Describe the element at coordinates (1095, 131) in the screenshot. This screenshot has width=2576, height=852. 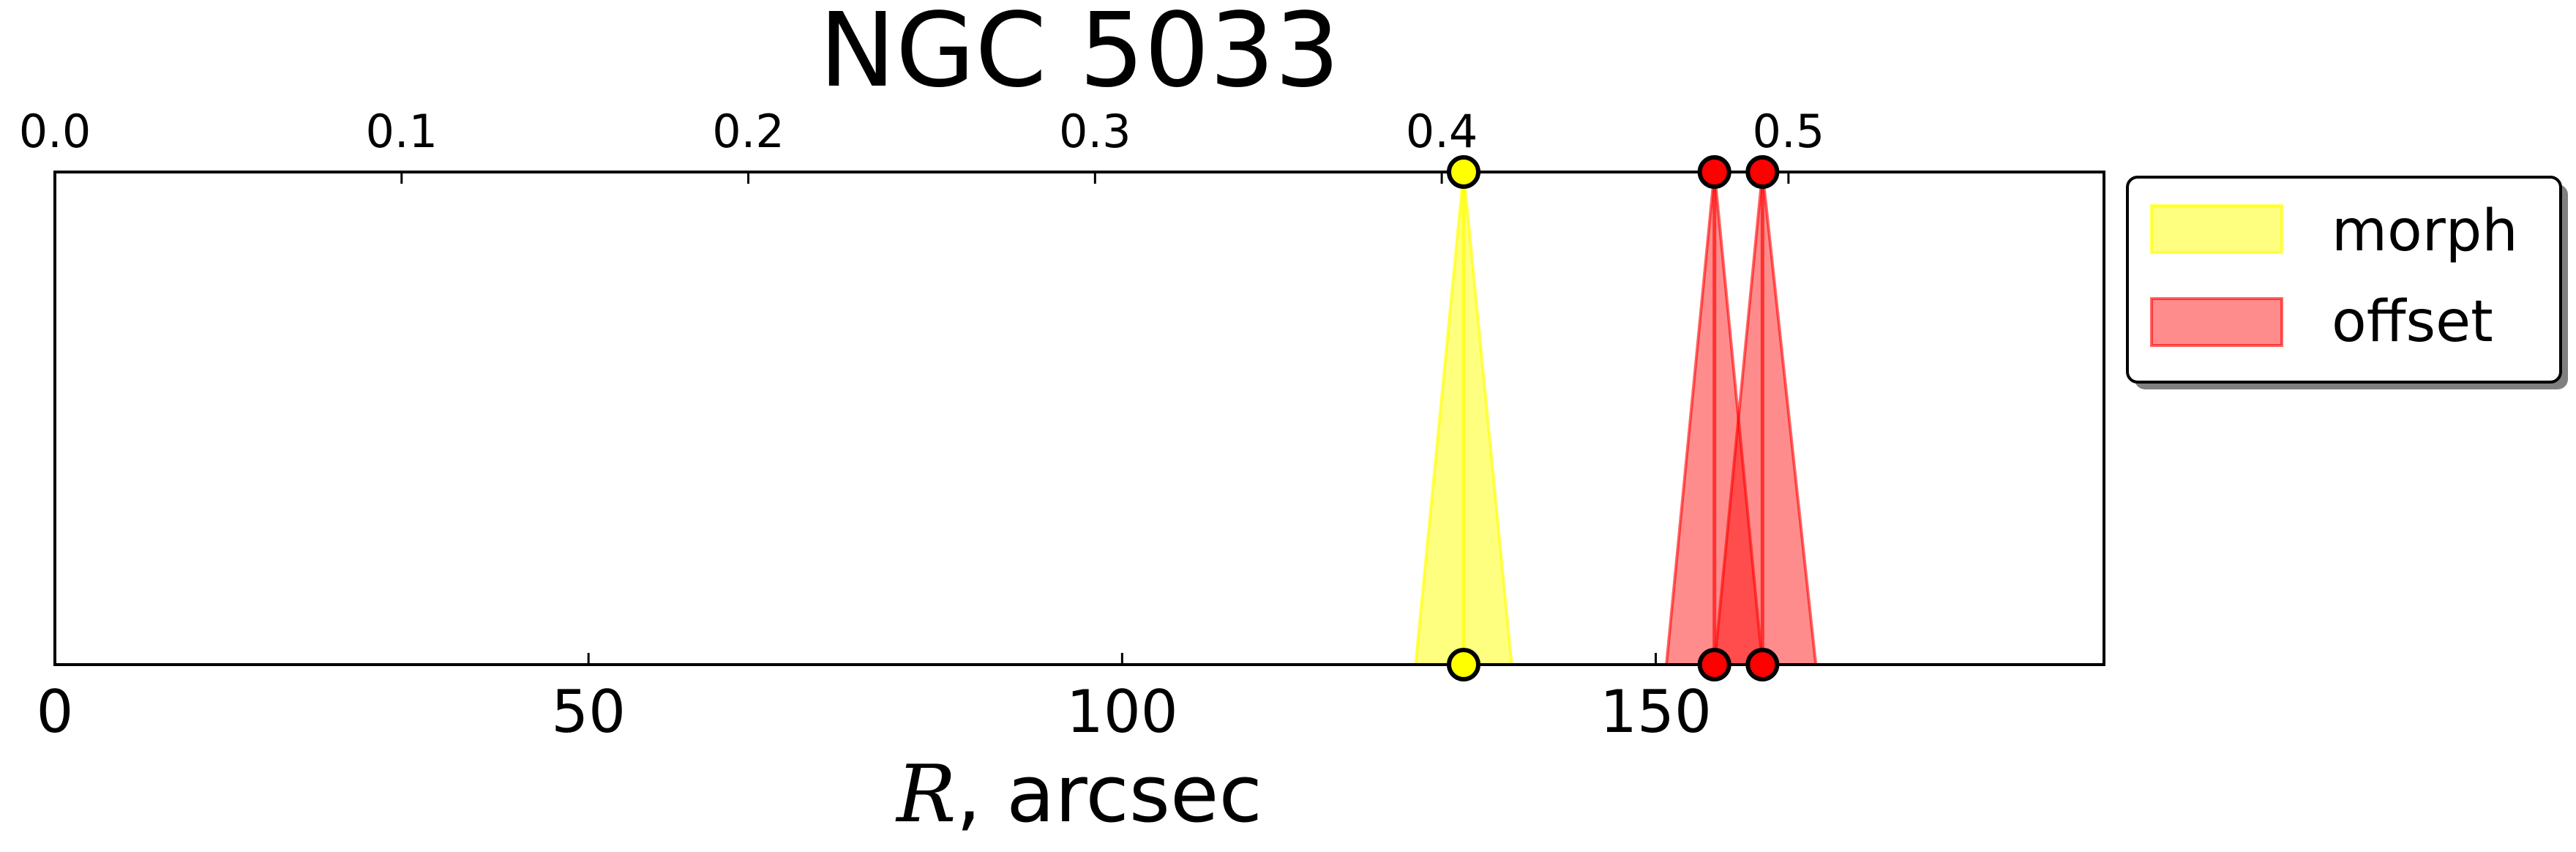
I see `top-tick-label: 0.3` at that location.